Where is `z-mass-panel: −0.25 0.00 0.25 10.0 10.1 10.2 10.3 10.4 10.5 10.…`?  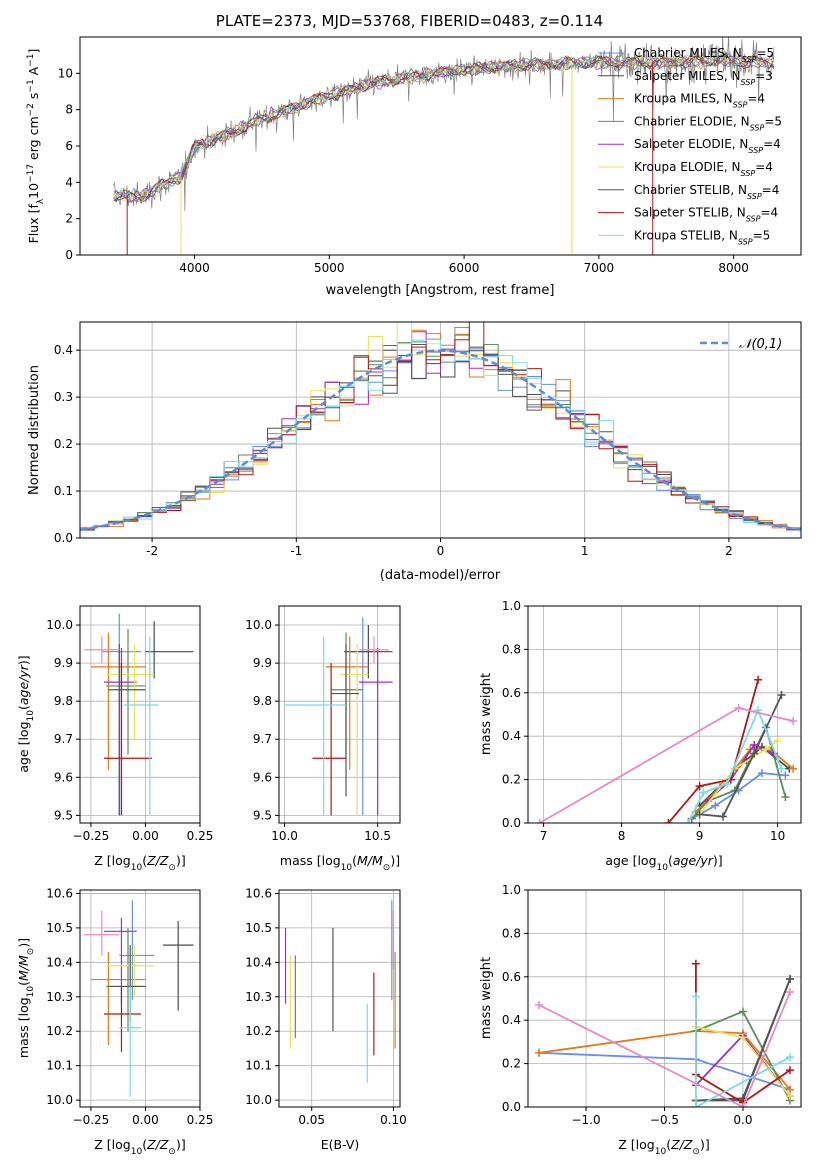 z-mass-panel: −0.25 0.00 0.25 10.0 10.1 10.2 10.3 10.4 10.5 10.… is located at coordinates (114, 1021).